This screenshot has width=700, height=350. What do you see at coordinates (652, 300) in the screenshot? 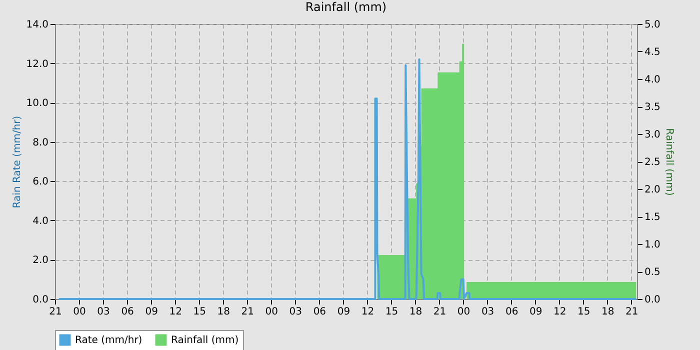
I see `y2-tick-label: 0.0` at bounding box center [652, 300].